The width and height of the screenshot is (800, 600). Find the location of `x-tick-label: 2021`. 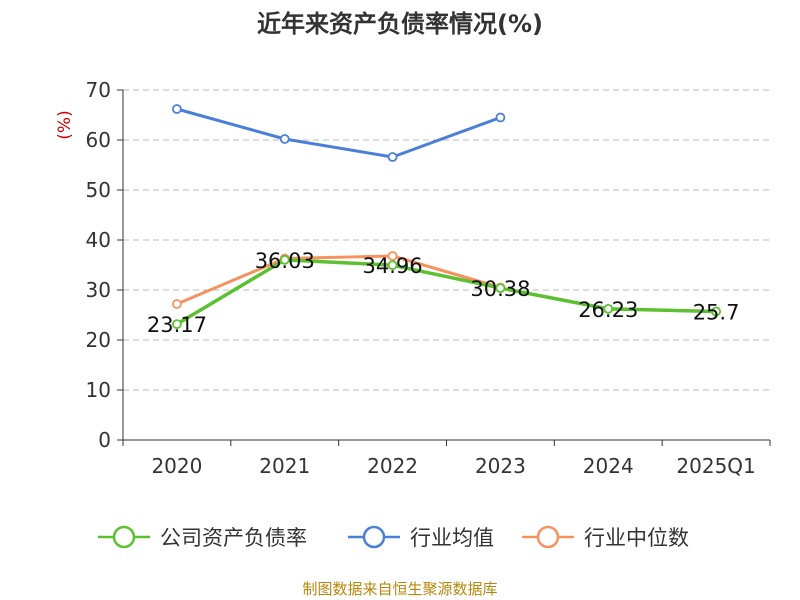

x-tick-label: 2021 is located at coordinates (284, 466).